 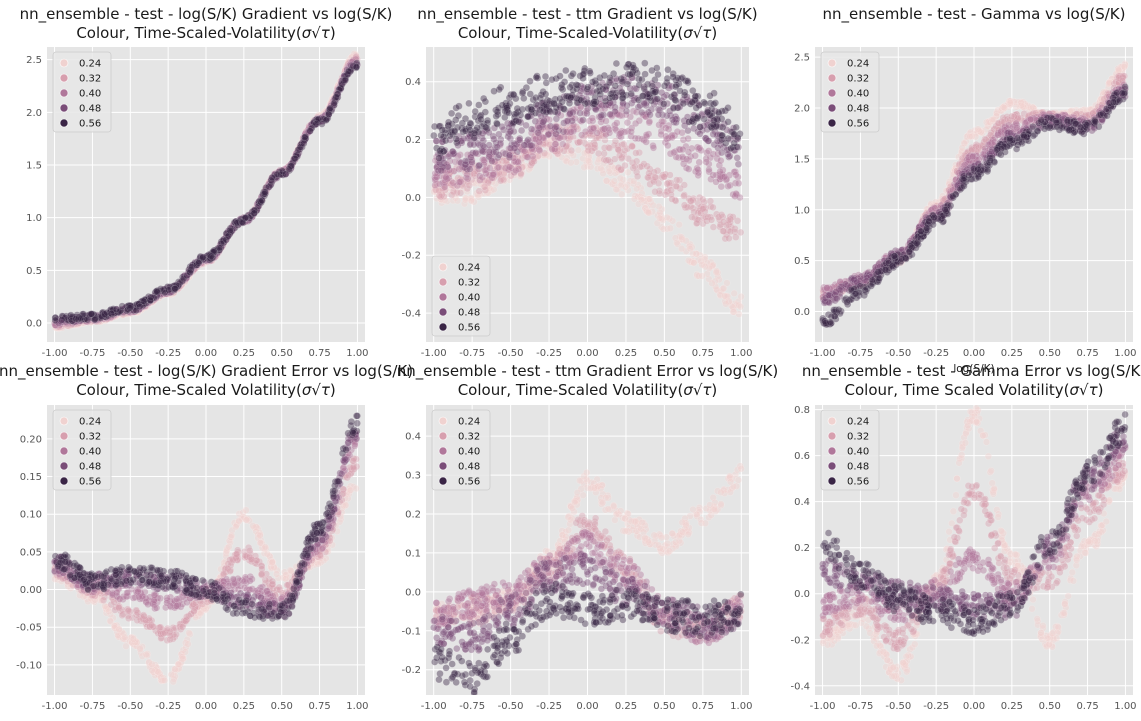 I want to click on x-tick-label: -0.25, so click(x=936, y=353).